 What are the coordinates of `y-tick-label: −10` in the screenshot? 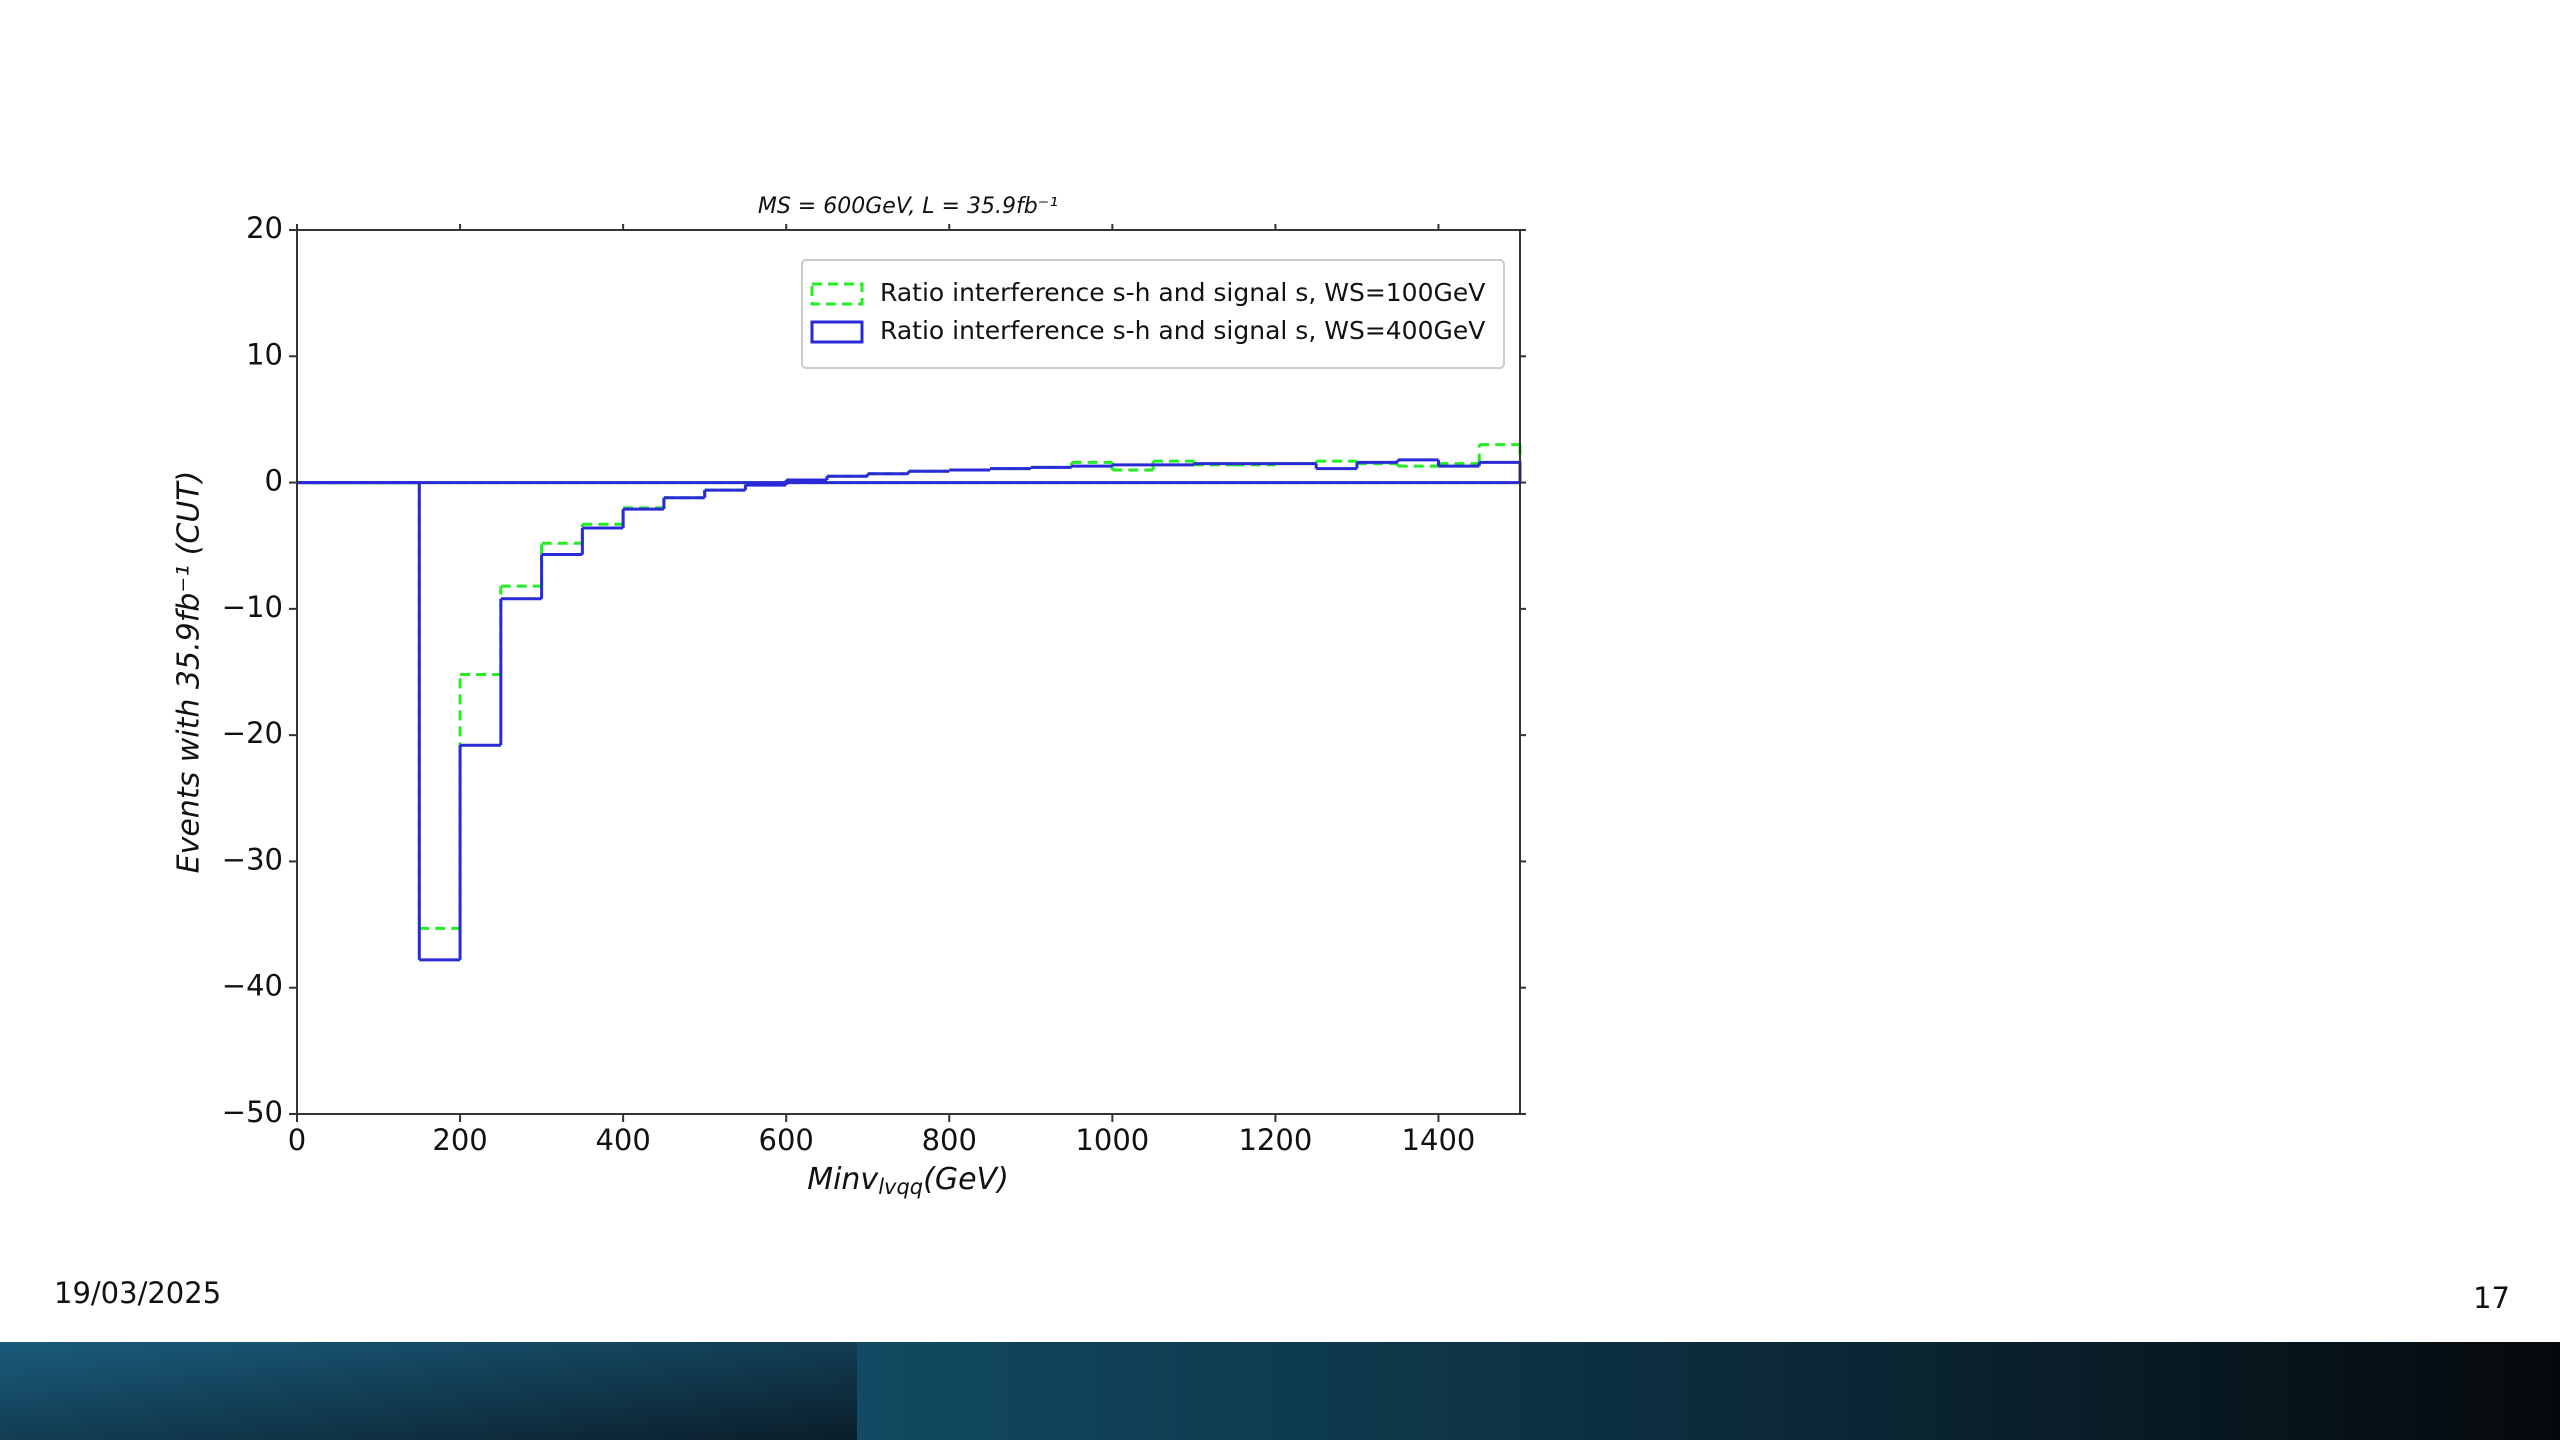 It's located at (252, 607).